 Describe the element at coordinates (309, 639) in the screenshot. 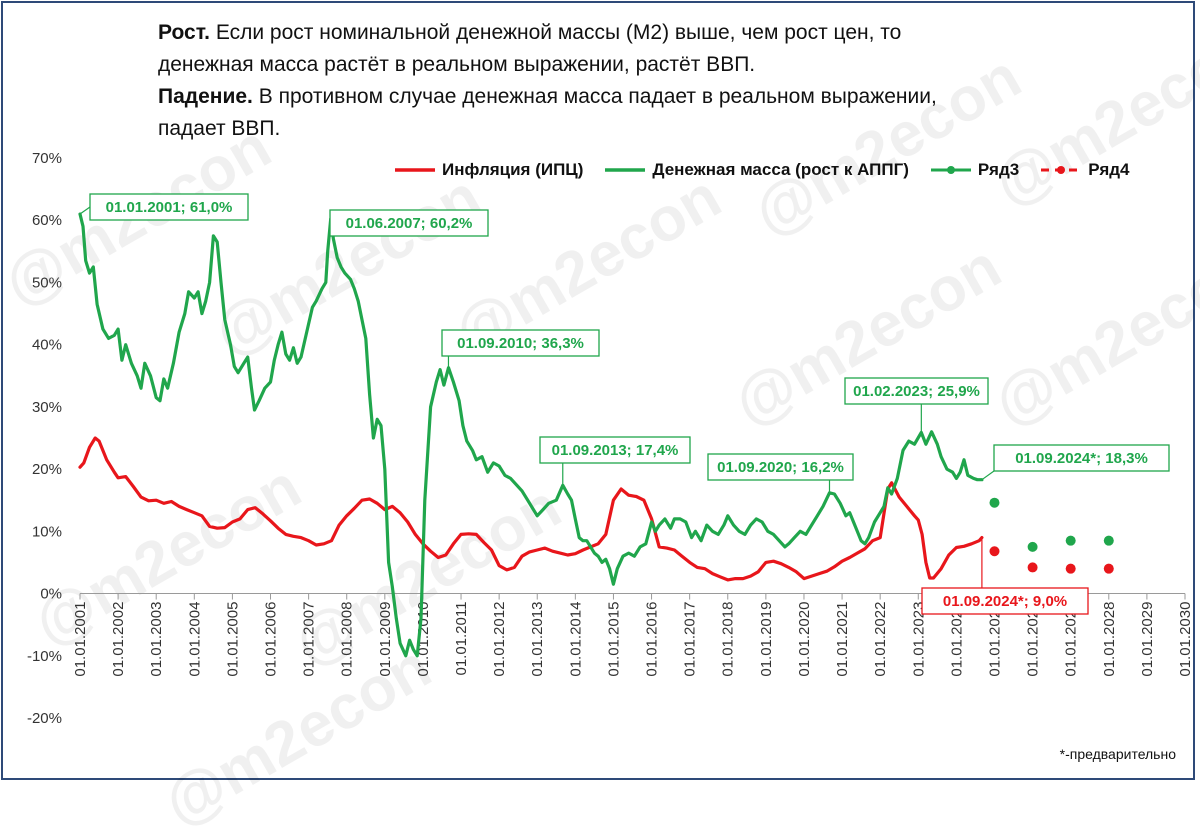

I see `x-tick-label: 01.01.2007` at that location.